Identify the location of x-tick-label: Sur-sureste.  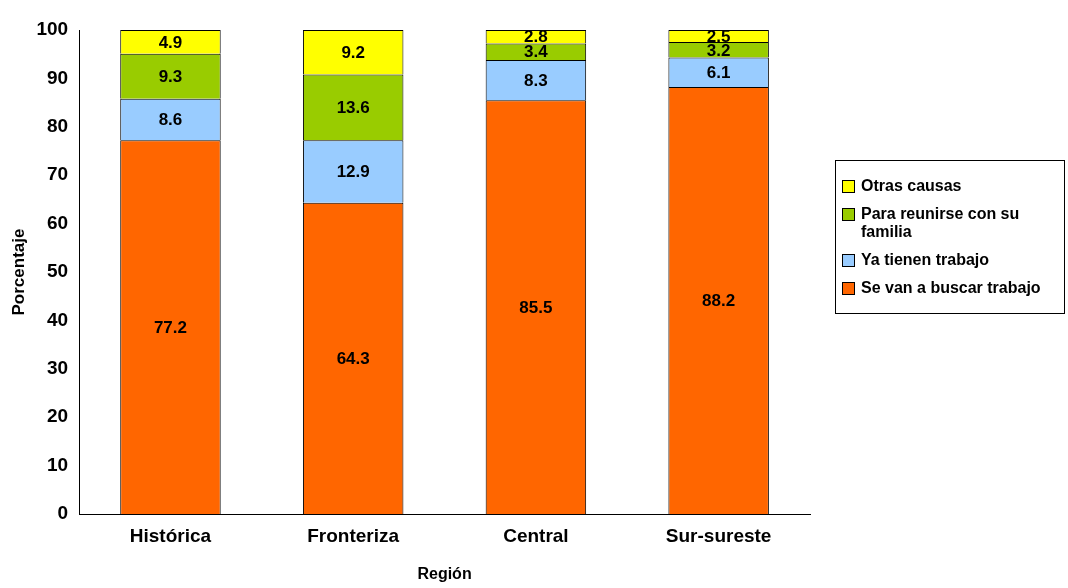
(718, 535).